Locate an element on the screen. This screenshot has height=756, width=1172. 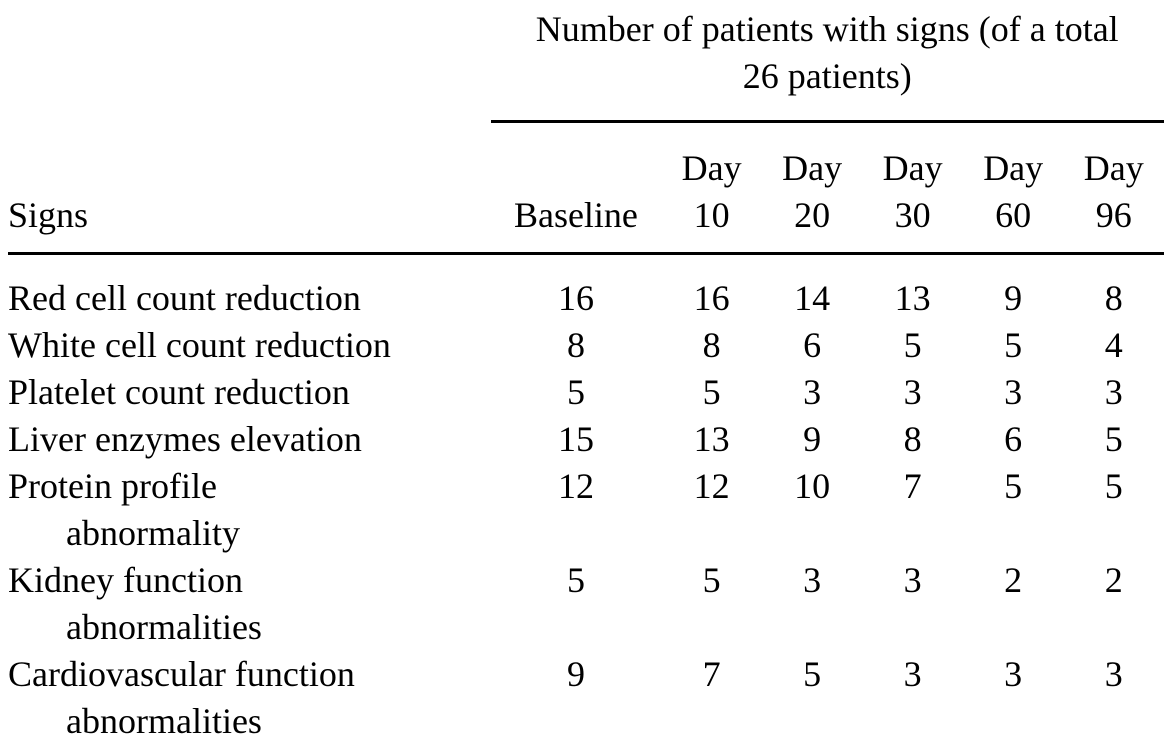
sign-line: Liver enzymes elevation is located at coordinates (185, 439).